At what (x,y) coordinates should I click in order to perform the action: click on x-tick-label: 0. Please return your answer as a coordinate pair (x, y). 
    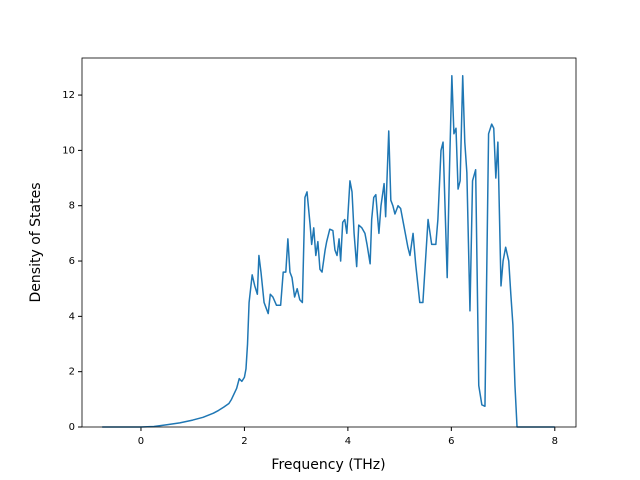
    Looking at the image, I should click on (141, 441).